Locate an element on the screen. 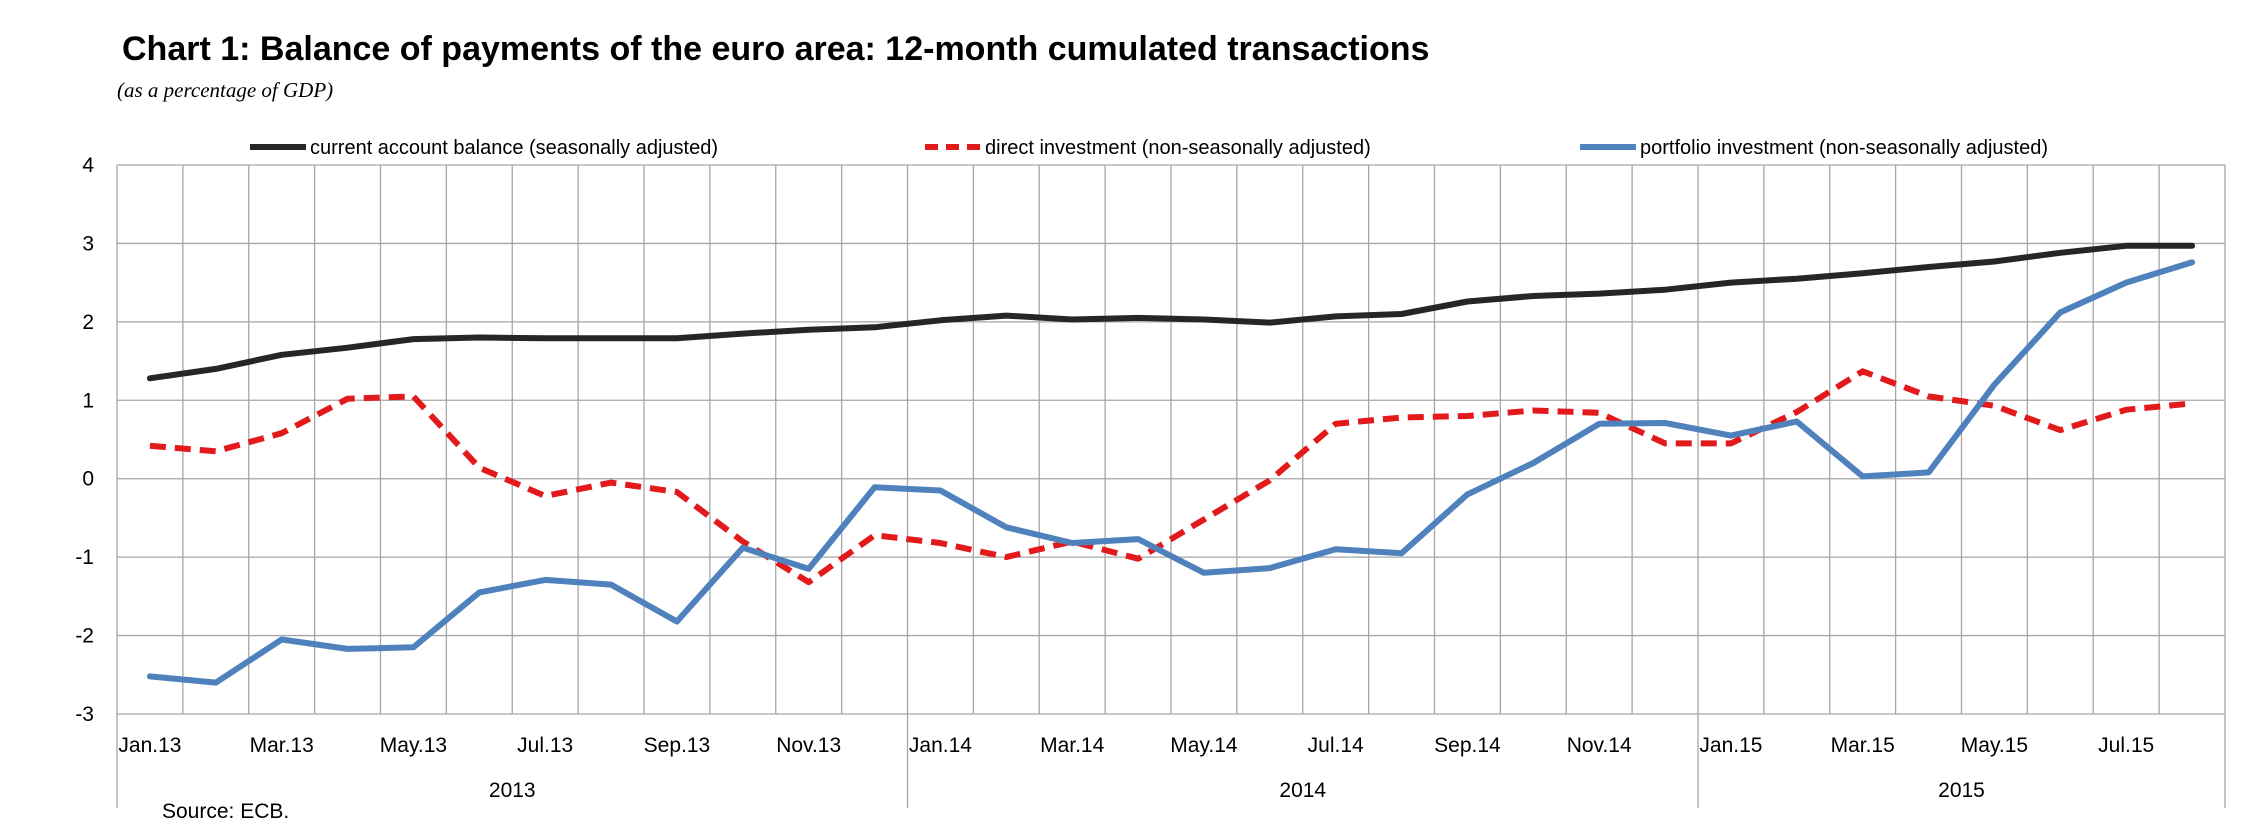 This screenshot has width=2267, height=826. y-tick-label: -2 is located at coordinates (84, 636).